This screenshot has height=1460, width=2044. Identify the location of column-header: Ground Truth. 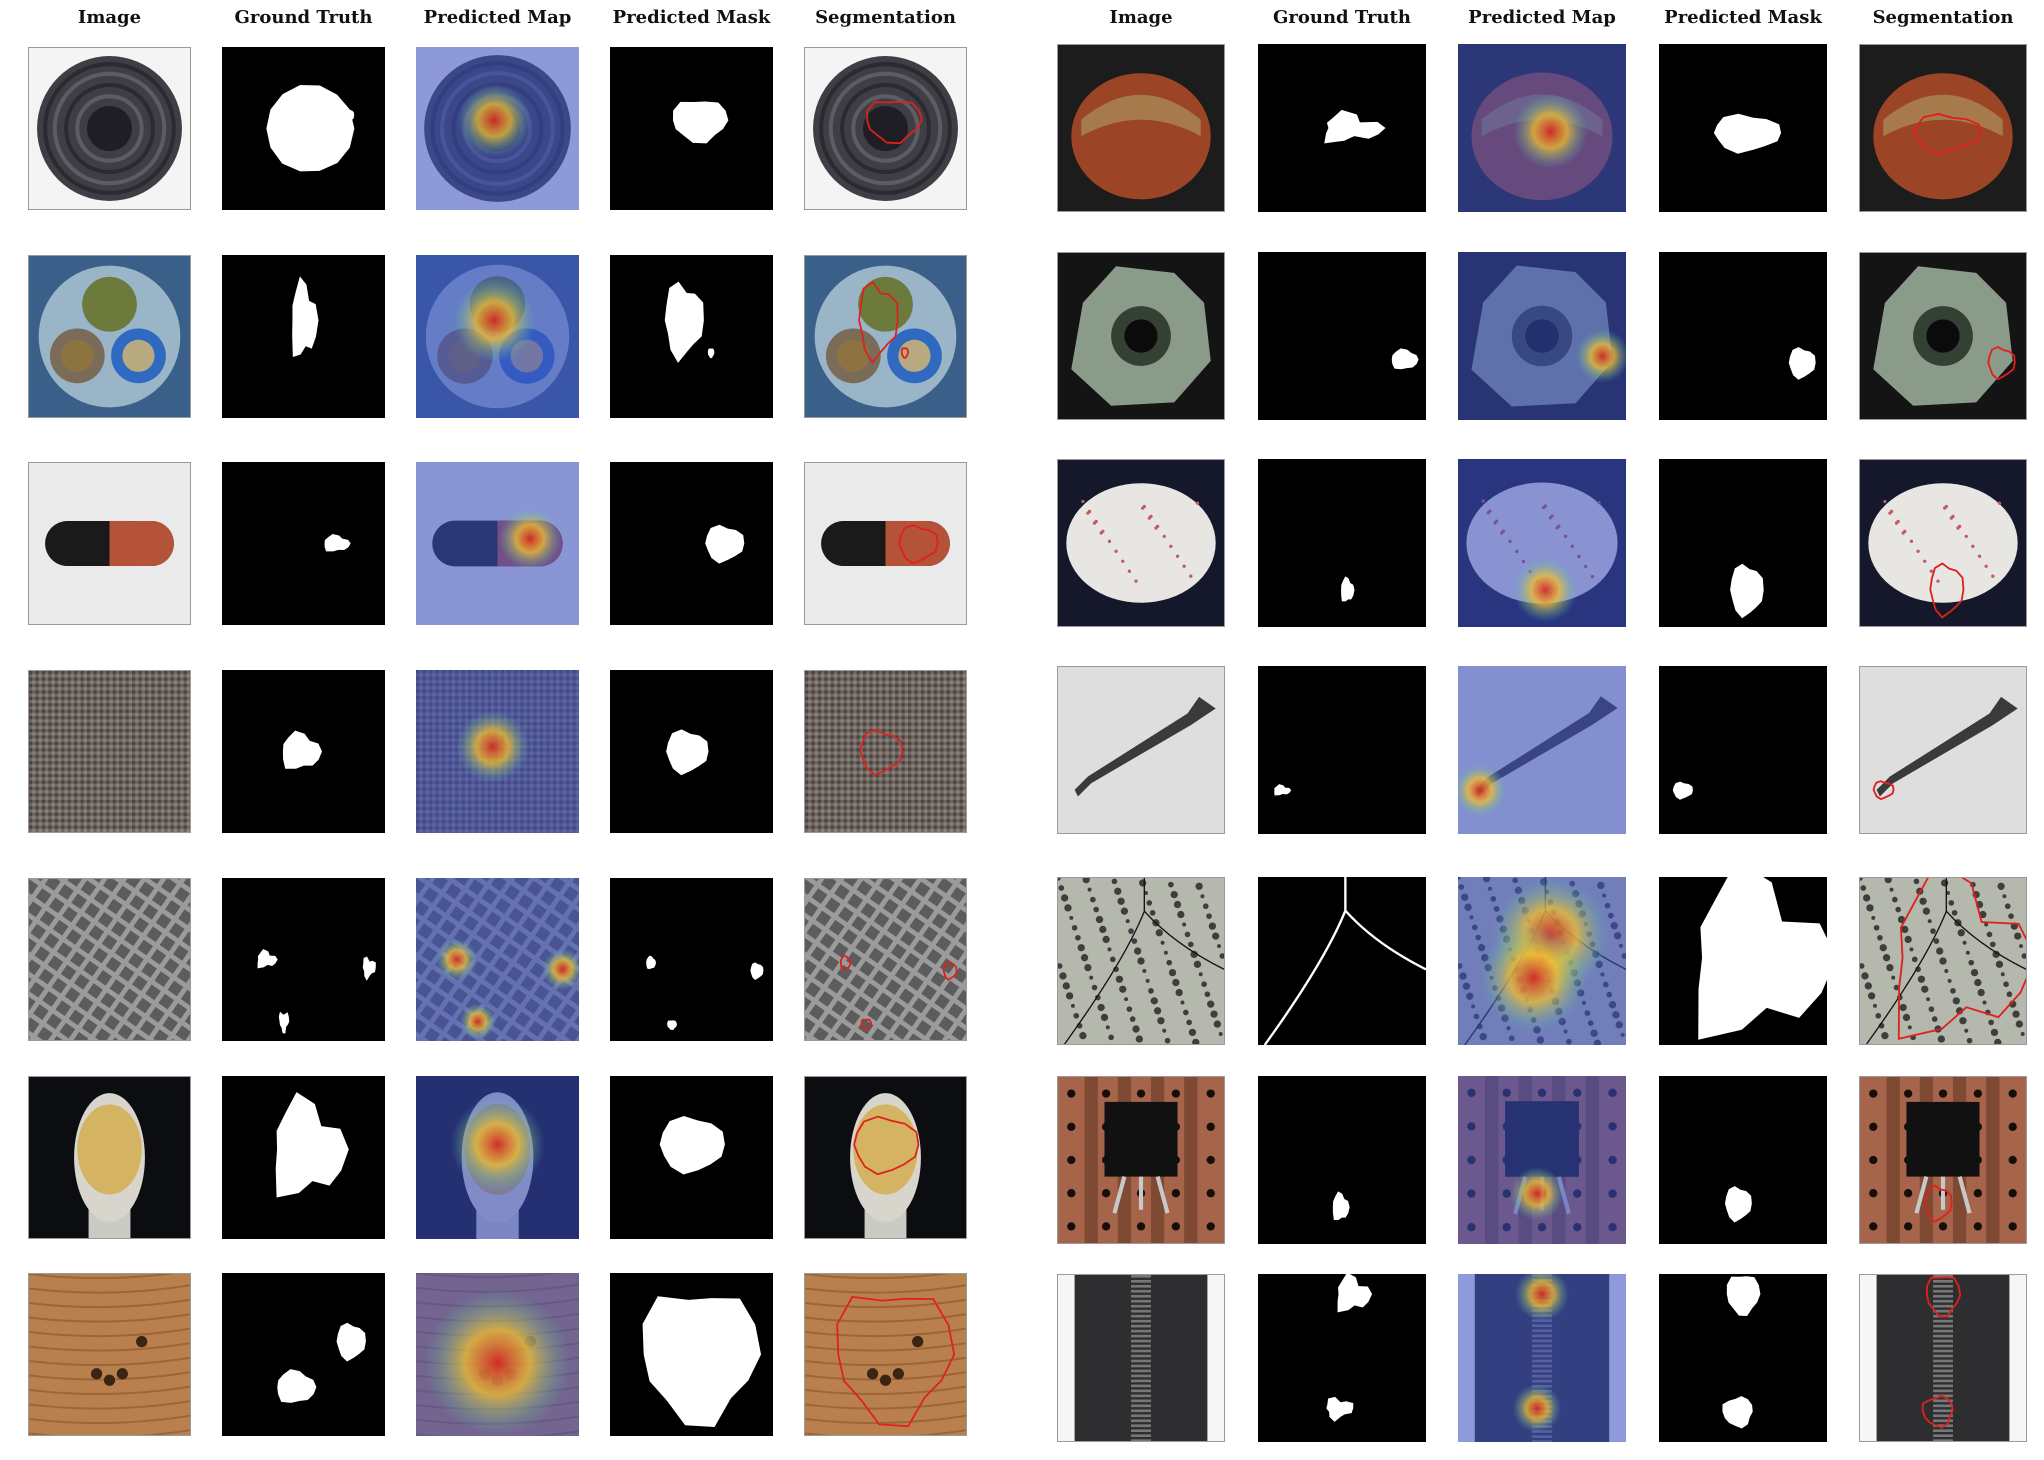
(303, 18).